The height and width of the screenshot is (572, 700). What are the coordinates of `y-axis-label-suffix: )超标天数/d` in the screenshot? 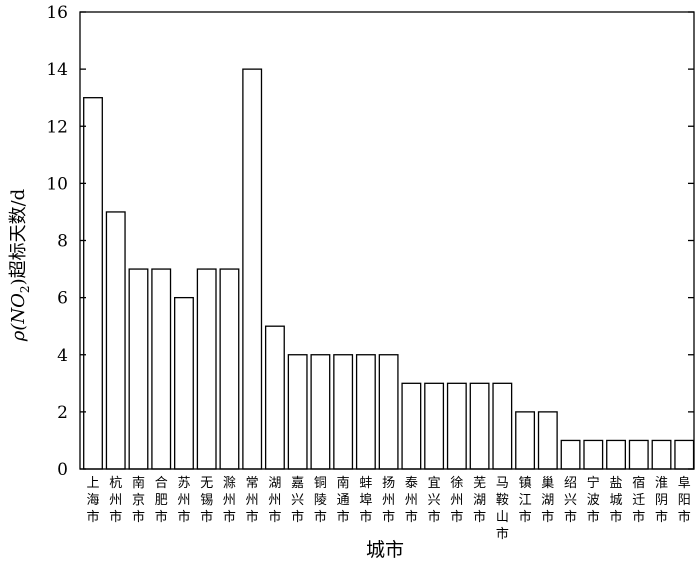 It's located at (18, 237).